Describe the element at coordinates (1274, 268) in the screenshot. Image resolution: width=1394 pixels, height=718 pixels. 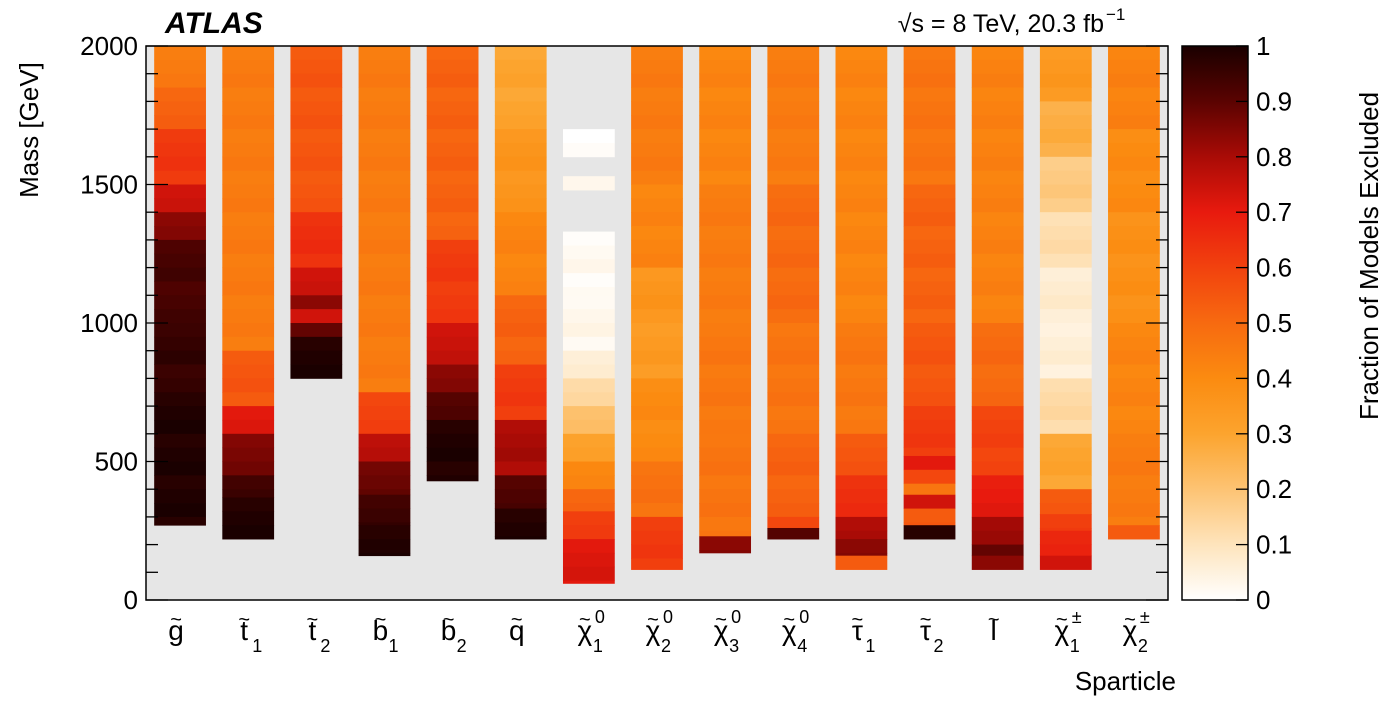
I see `colorbar-tick-label: 0.6` at that location.